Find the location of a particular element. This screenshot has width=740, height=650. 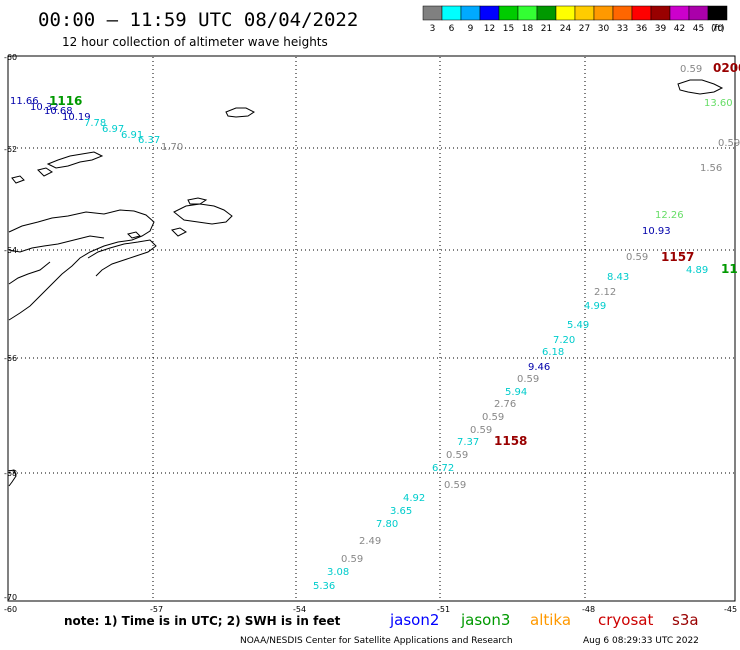

wave-height-label: 4.99 is located at coordinates (595, 306).